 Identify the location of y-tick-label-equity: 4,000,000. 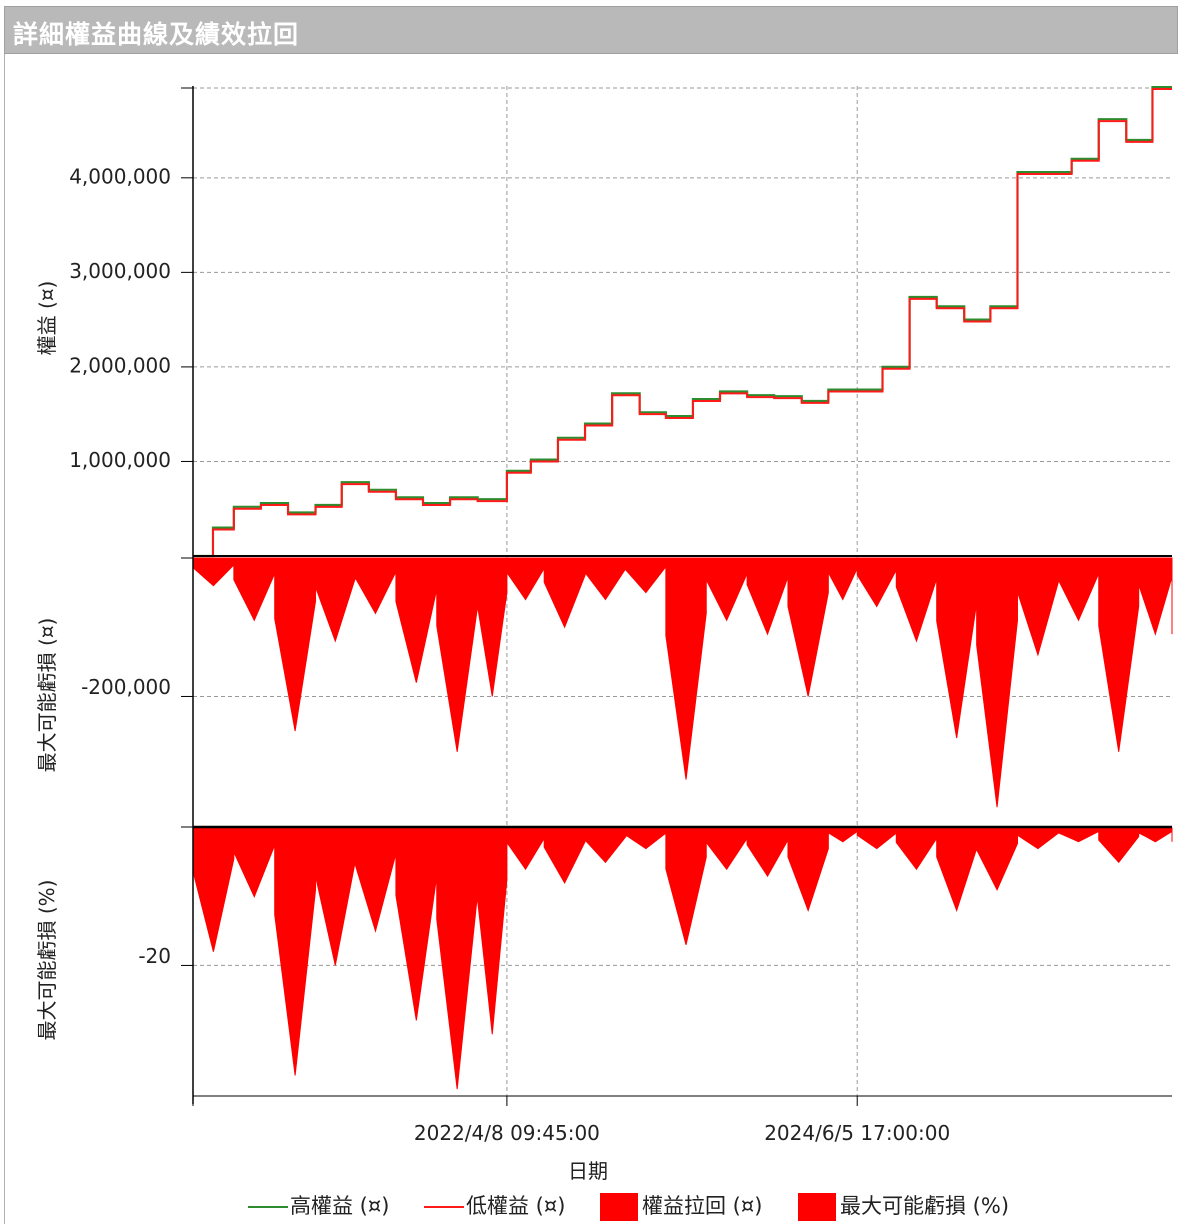
(120, 176).